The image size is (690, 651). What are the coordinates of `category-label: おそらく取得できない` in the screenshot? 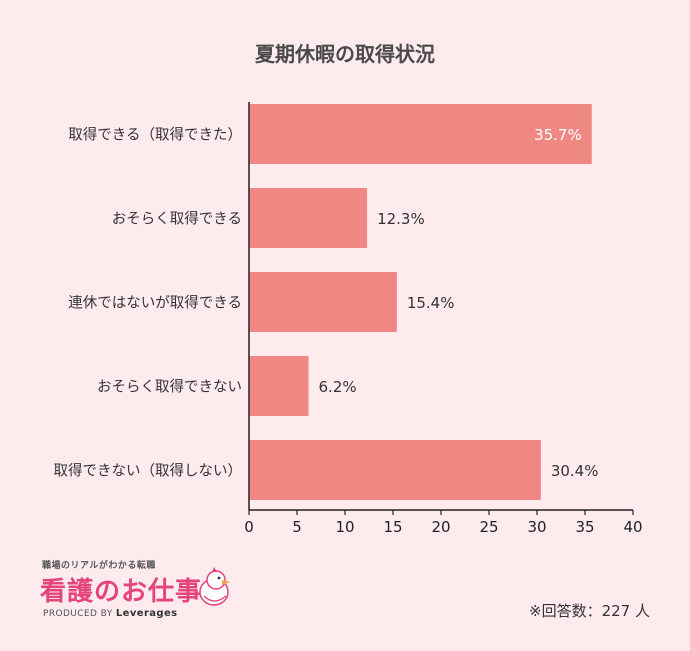 It's located at (169, 387).